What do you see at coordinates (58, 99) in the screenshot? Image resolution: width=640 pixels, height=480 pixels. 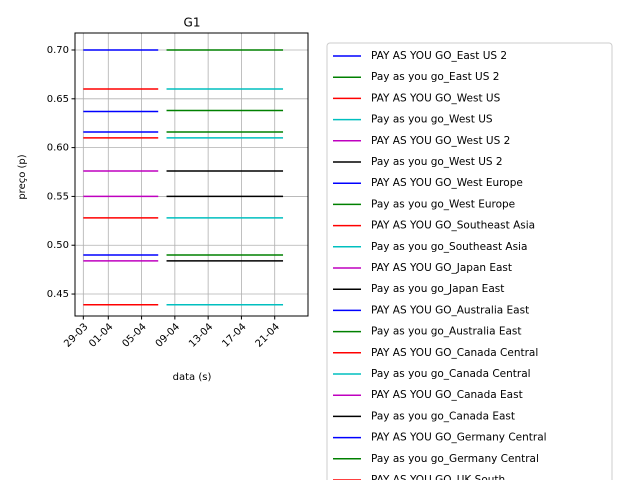 I see `y-tick-label: 0.65` at bounding box center [58, 99].